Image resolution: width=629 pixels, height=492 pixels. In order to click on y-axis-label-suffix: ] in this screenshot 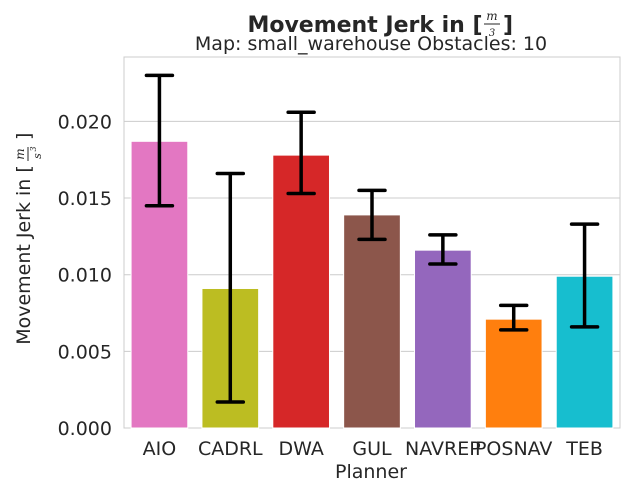, I will do `click(24, 136)`.